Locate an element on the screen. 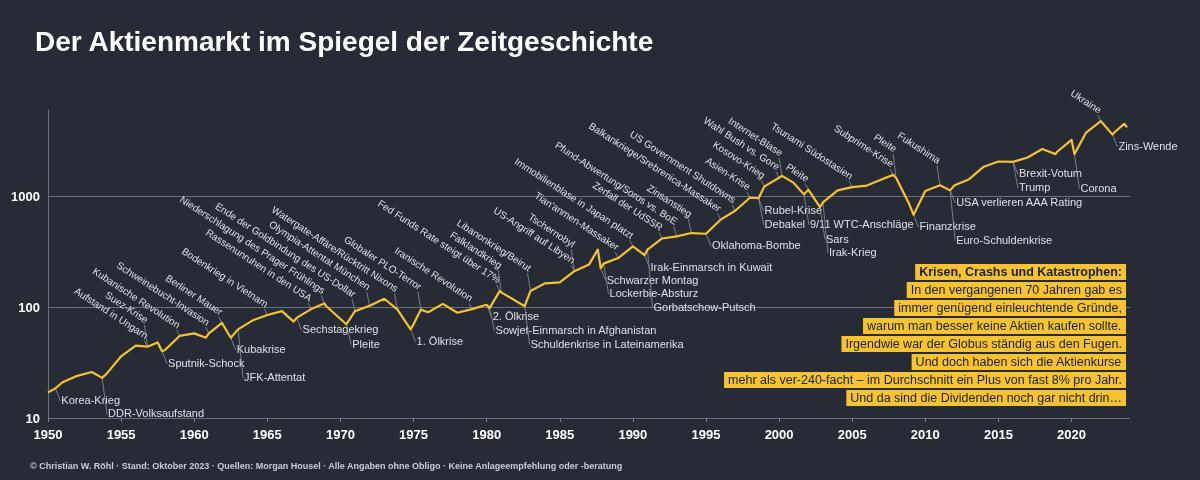  x-tick-label: 1990 is located at coordinates (633, 434).